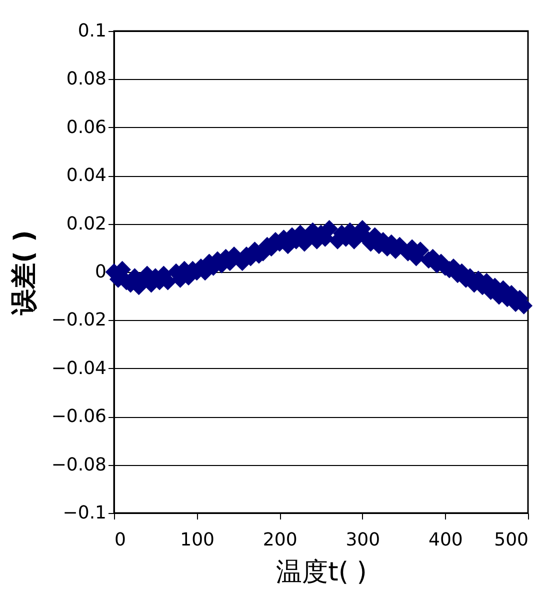 Image resolution: width=552 pixels, height=593 pixels. Describe the element at coordinates (92, 31) in the screenshot. I see `y-tick-label: 0.1` at that location.